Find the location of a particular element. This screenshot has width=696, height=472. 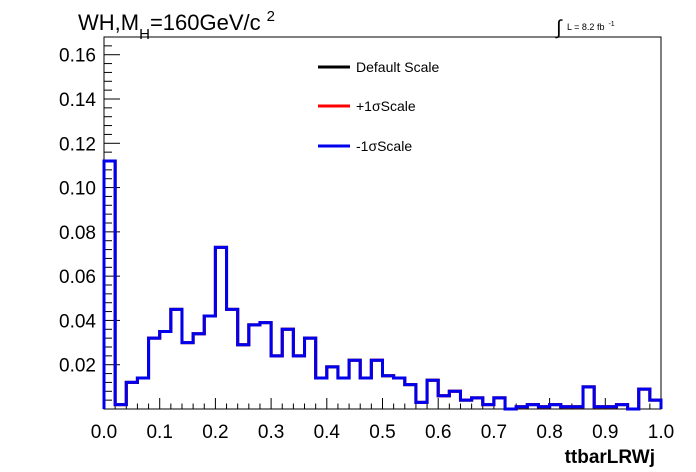

chart-title: WH,MH=160GeV/c 2 is located at coordinates (176, 25).